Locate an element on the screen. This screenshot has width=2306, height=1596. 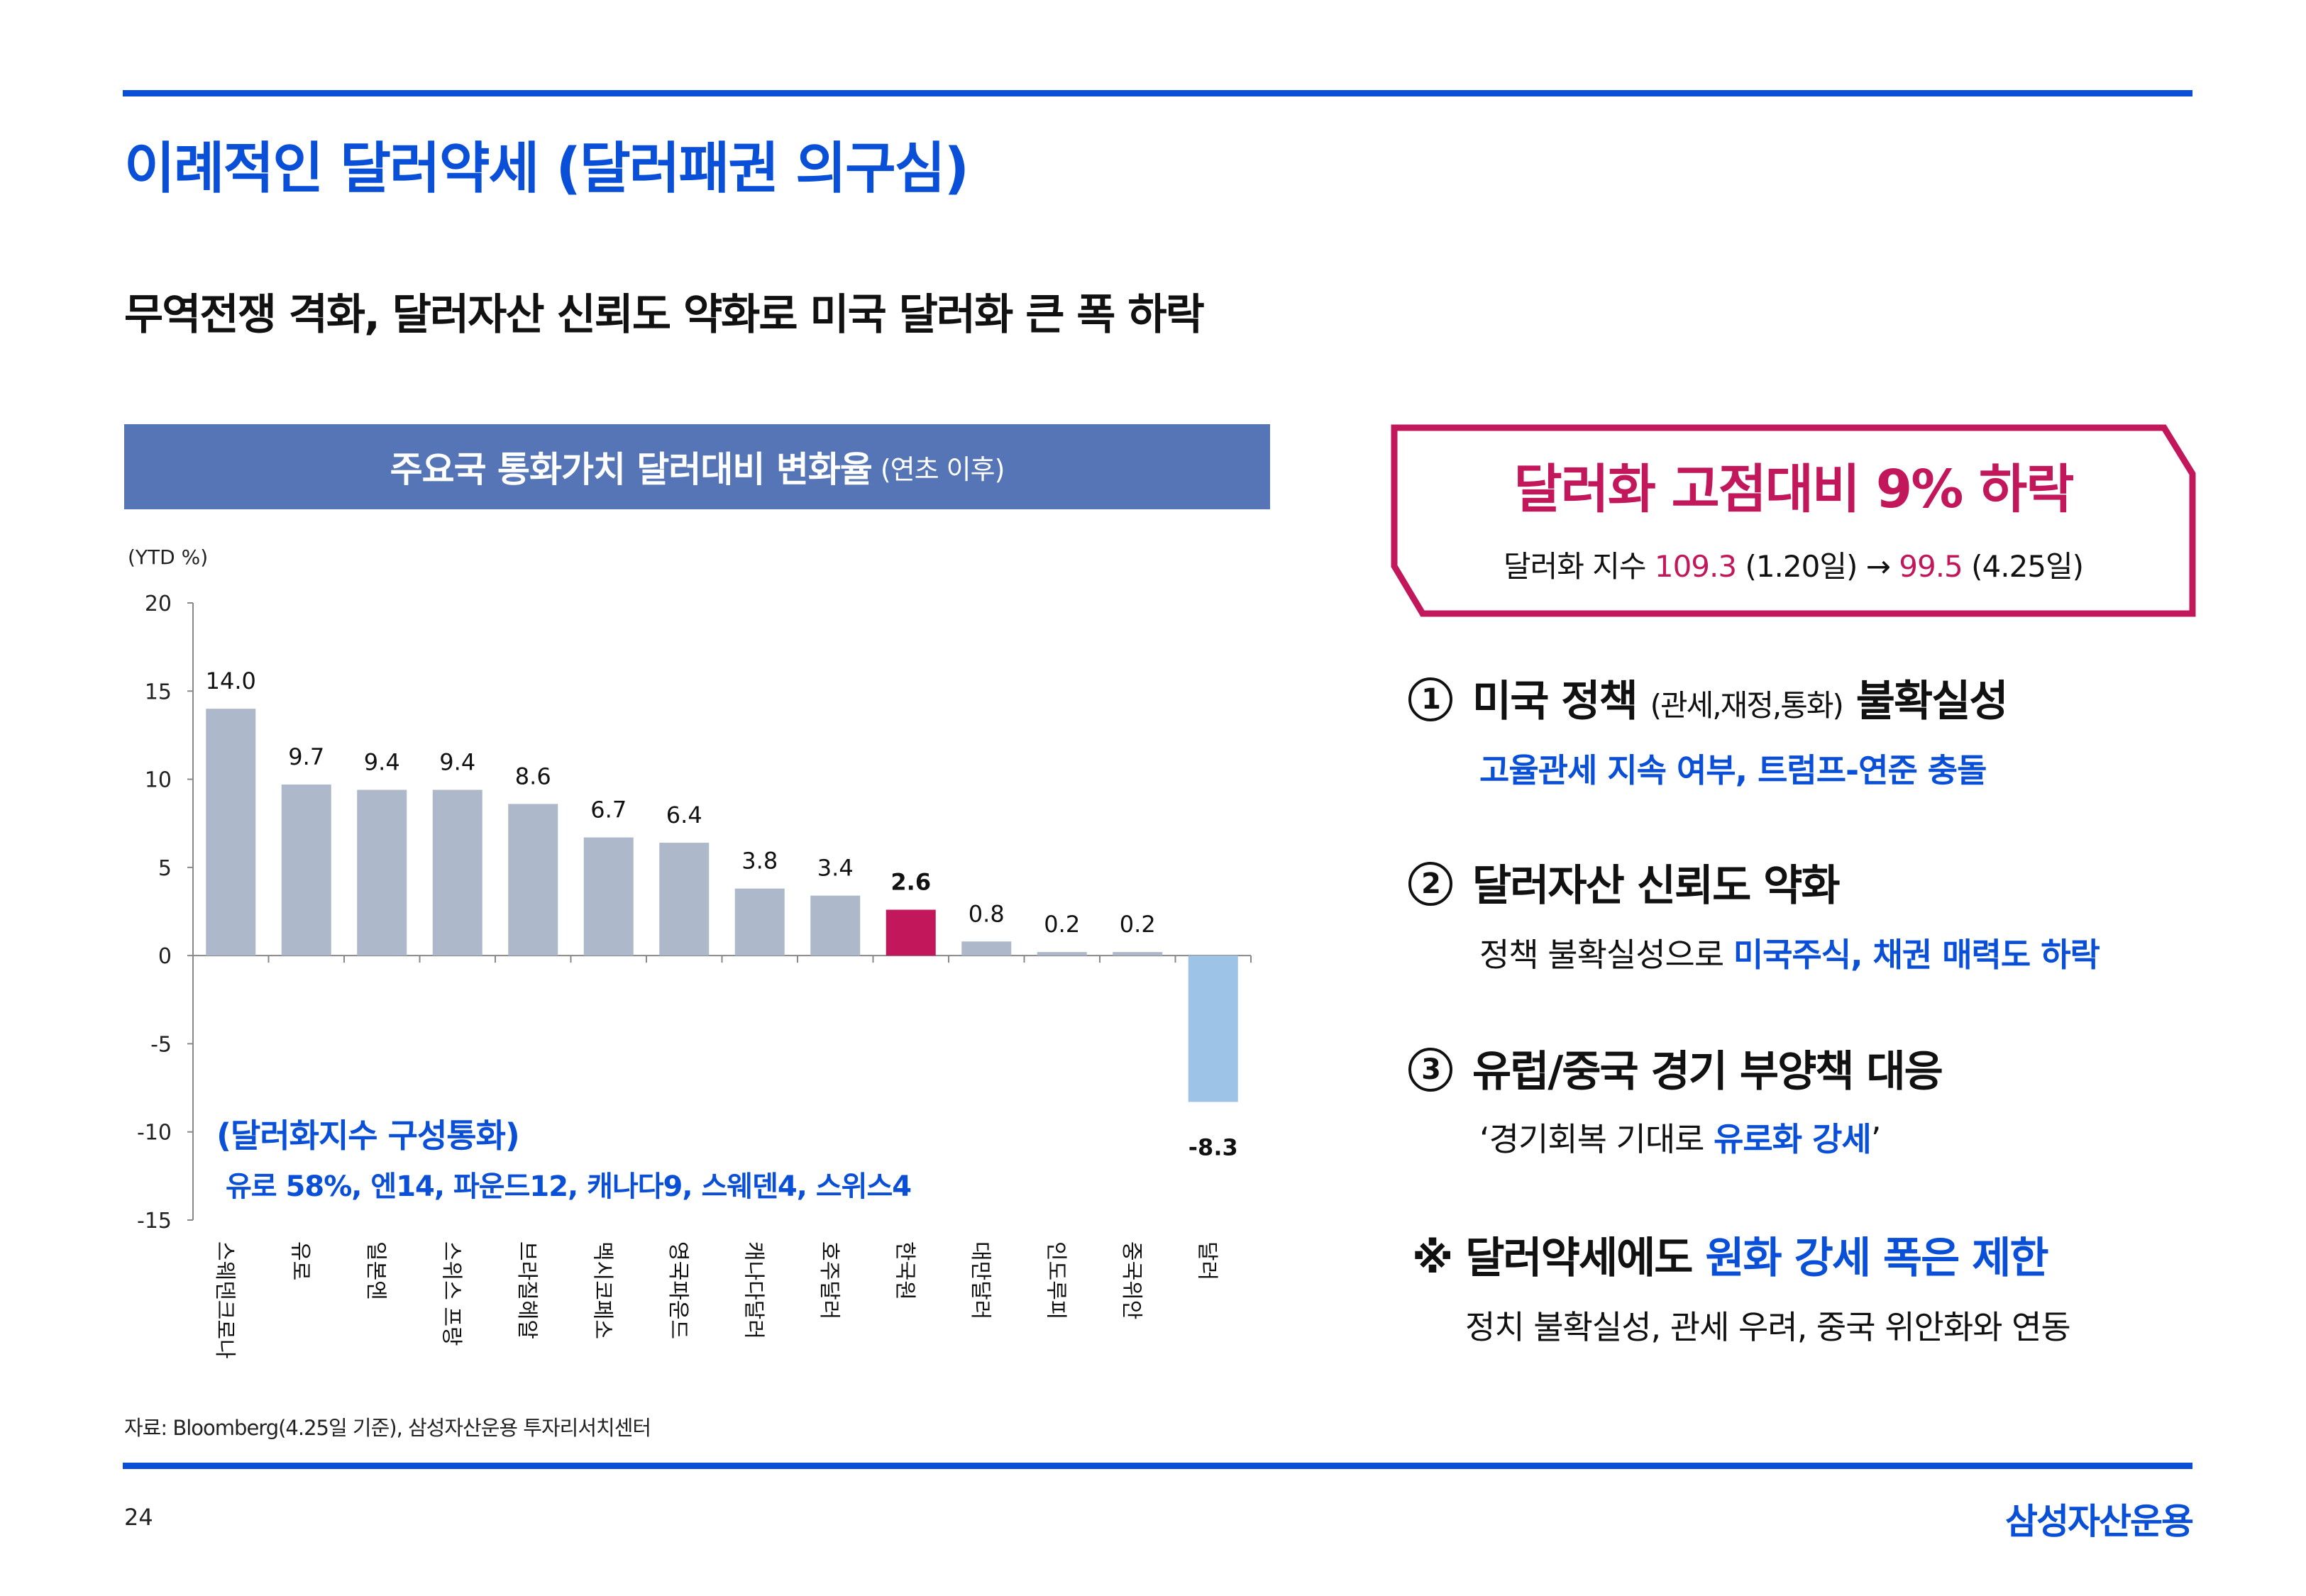
category-label: 브라질헤알 is located at coordinates (526, 1290).